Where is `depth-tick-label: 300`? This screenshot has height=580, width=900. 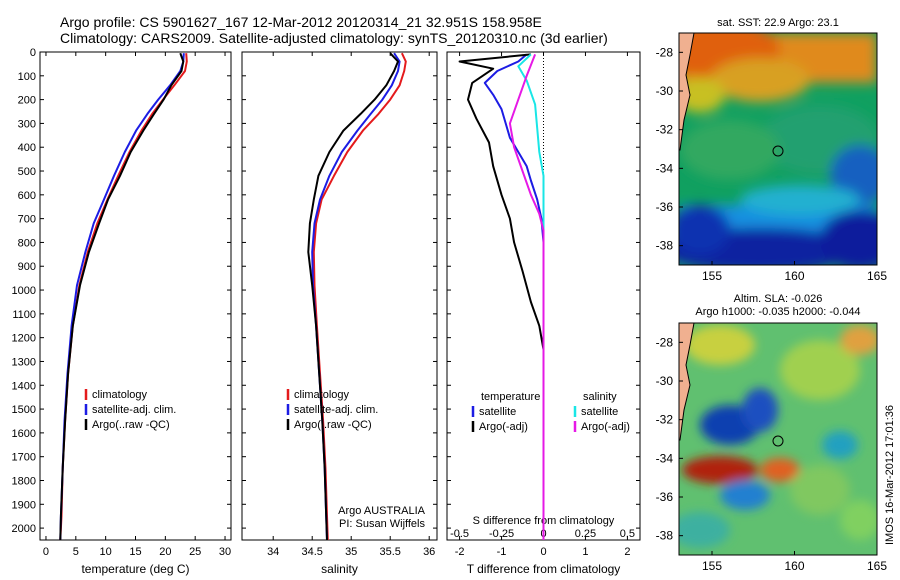 depth-tick-label: 300 is located at coordinates (27, 124).